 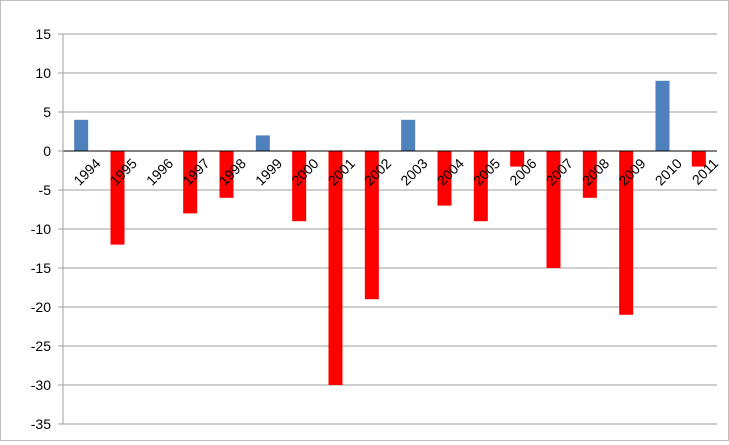 What do you see at coordinates (47, 151) in the screenshot?
I see `y-tick-label: 0` at bounding box center [47, 151].